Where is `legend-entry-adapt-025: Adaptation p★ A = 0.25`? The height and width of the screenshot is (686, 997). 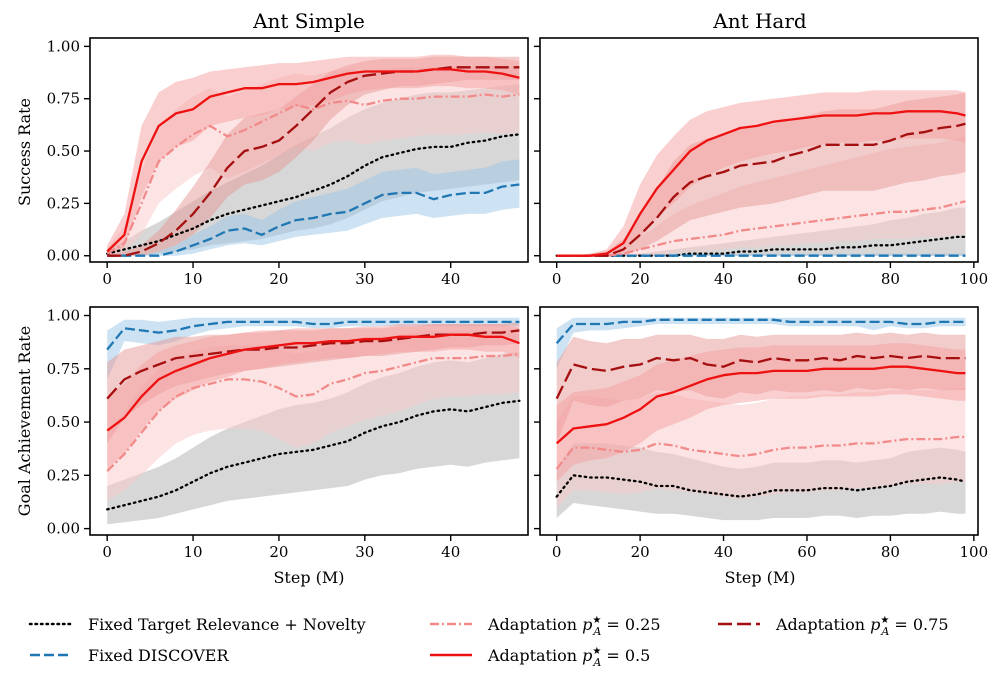 legend-entry-adapt-025: Adaptation p★ A = 0.25 is located at coordinates (545, 626).